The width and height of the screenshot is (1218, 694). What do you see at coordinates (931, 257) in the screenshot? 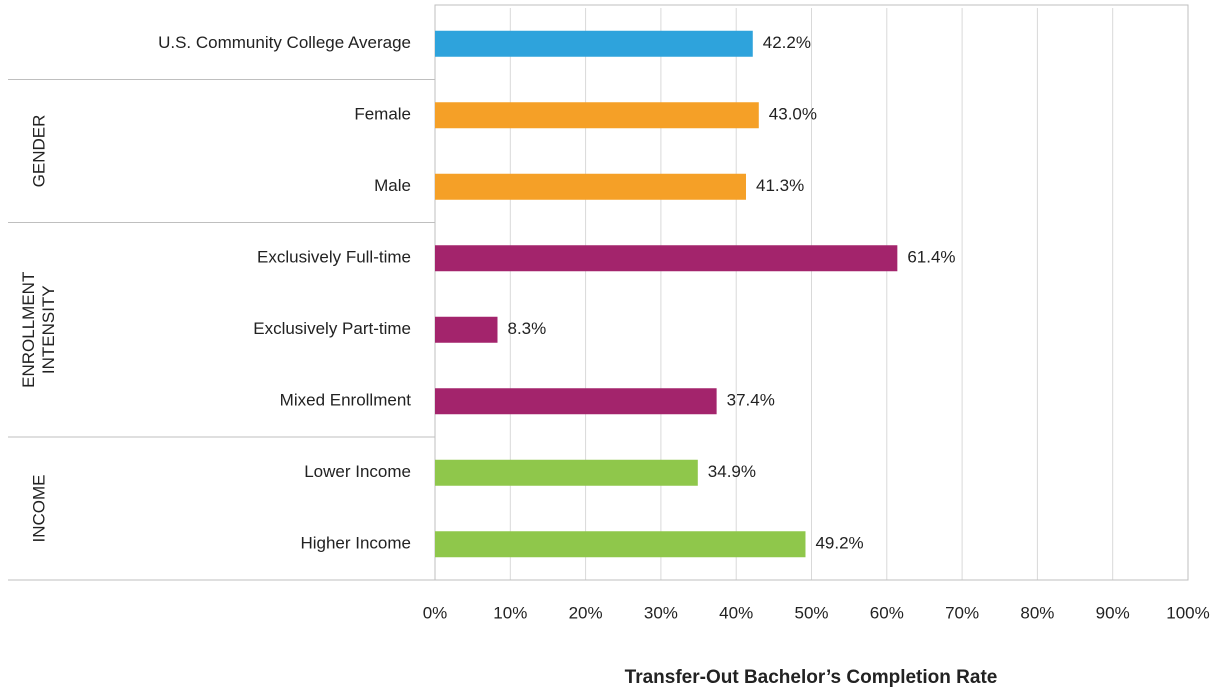
I see `data-label: 61.4%` at bounding box center [931, 257].